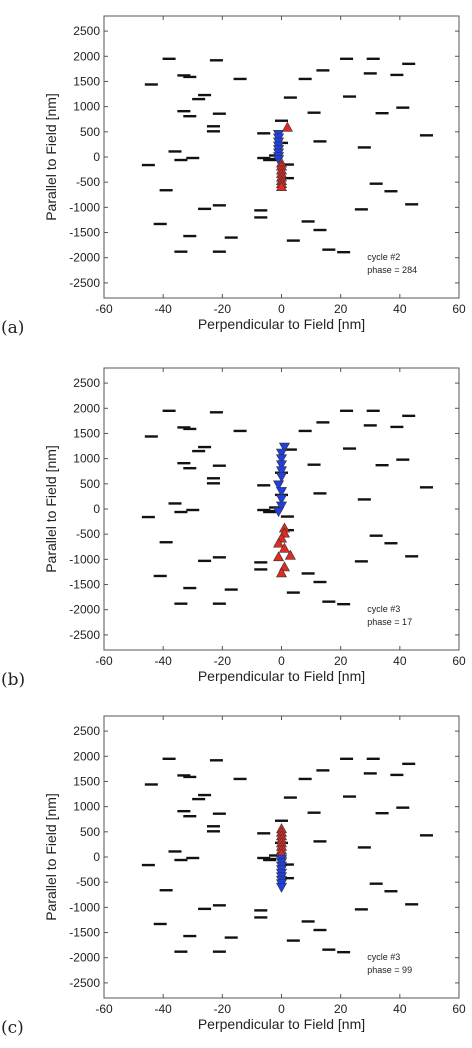 Image resolution: width=472 pixels, height=1048 pixels. Describe the element at coordinates (13, 680) in the screenshot. I see `panel-label: (b)` at that location.